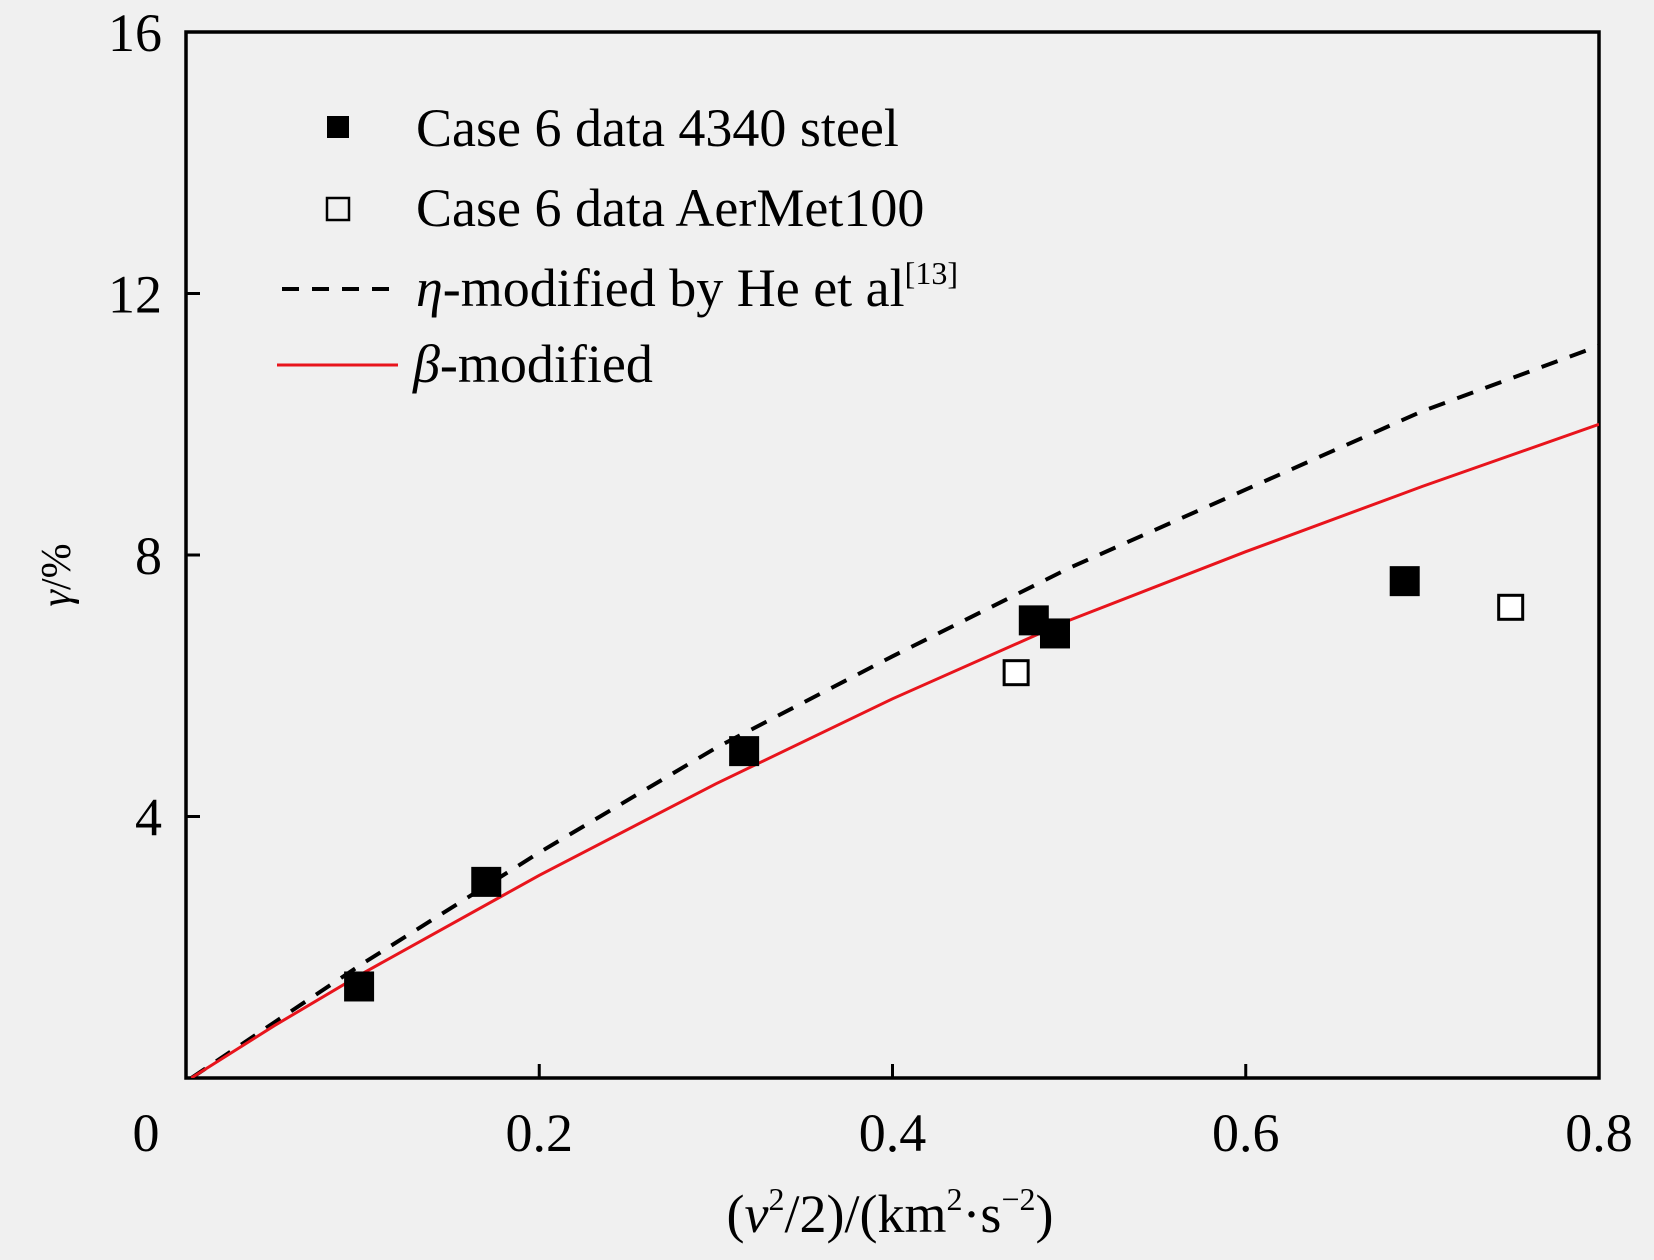 The image size is (1654, 1260). Describe the element at coordinates (931, 273) in the screenshot. I see `eta-citation: [13]` at that location.